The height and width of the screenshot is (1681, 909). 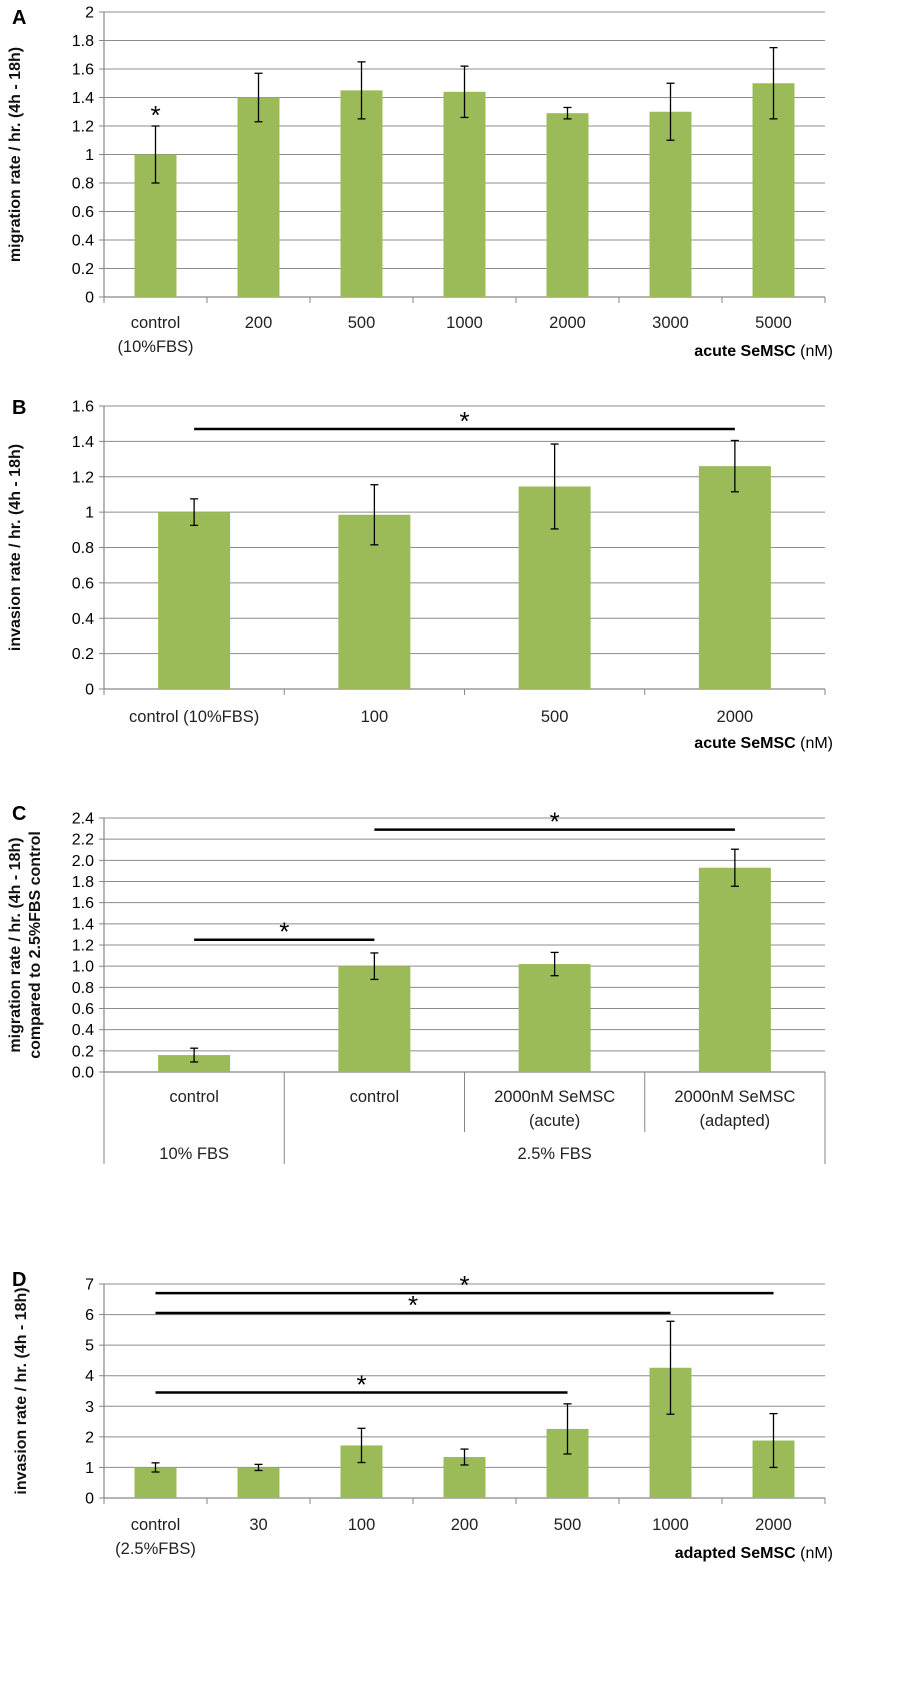 What do you see at coordinates (83, 946) in the screenshot?
I see `panel-c-ytick-label: 1.2` at bounding box center [83, 946].